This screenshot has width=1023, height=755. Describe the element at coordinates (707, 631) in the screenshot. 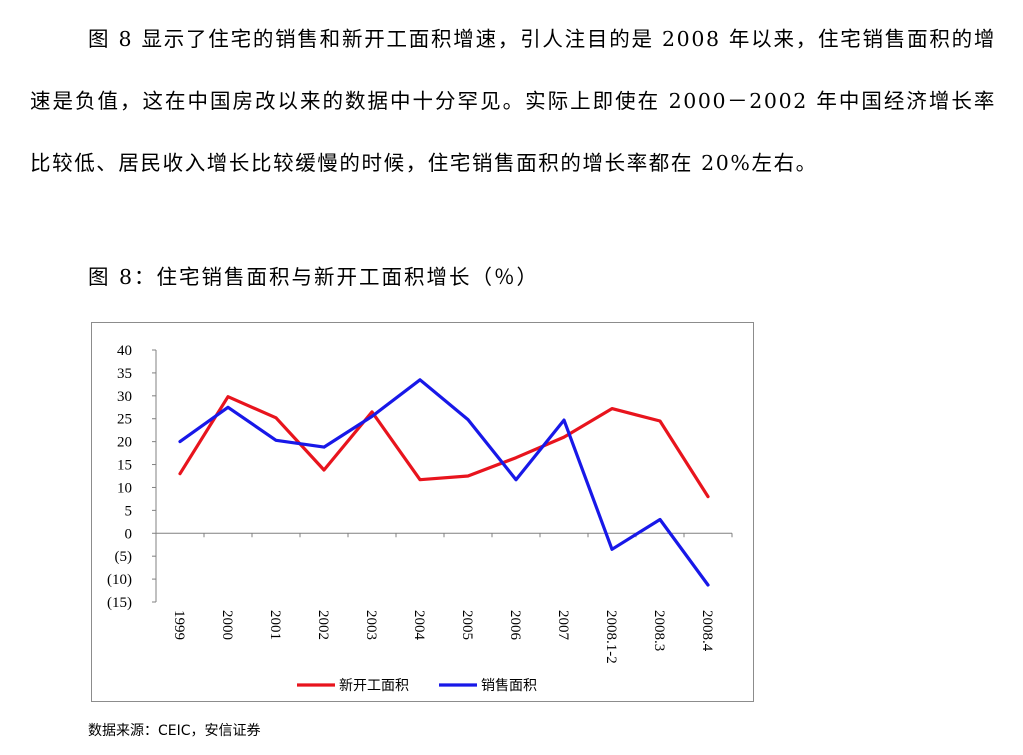

I see `x-tick-label: 2008.4` at that location.